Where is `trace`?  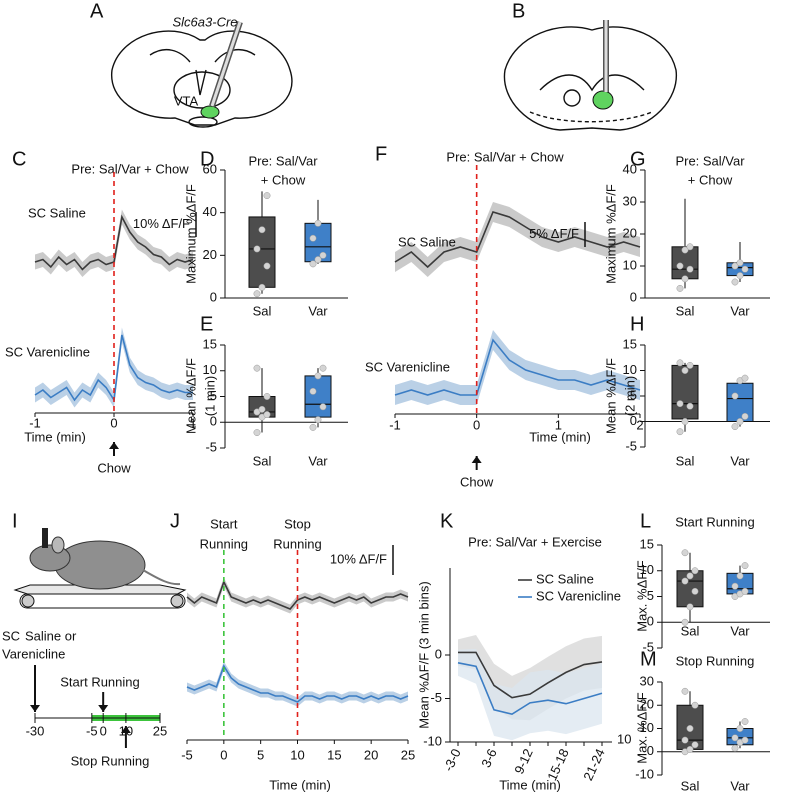 trace is located at coordinates (517, 240).